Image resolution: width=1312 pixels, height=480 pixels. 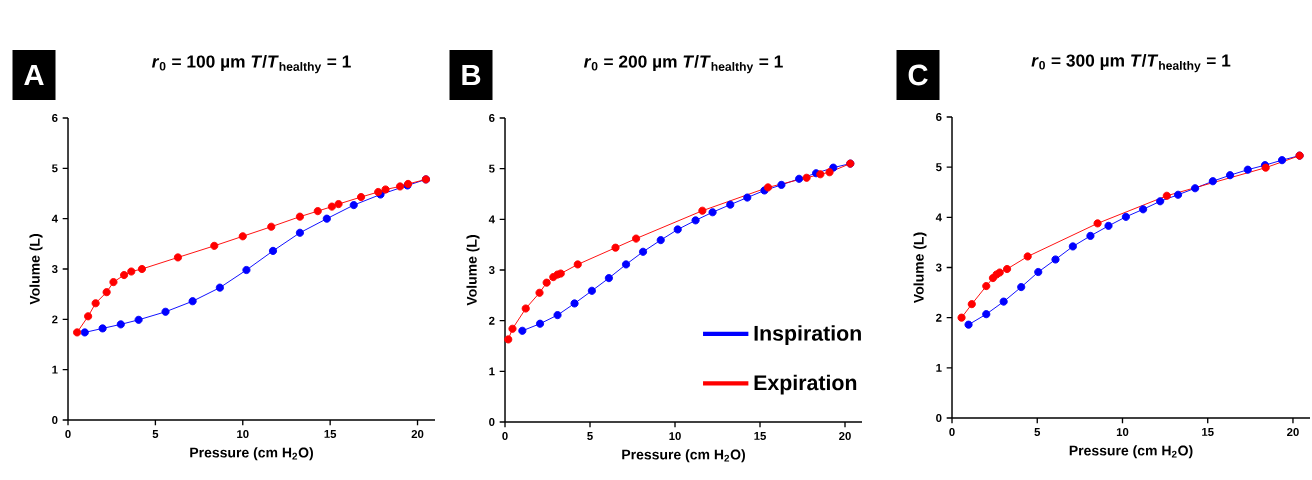 I want to click on legend-label: Inspiration, so click(x=807, y=335).